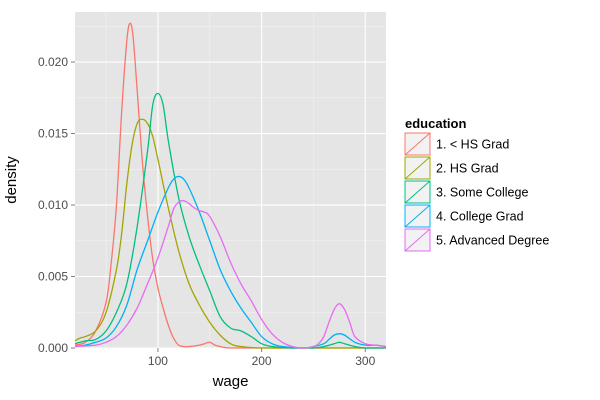 The image size is (600, 400). Describe the element at coordinates (492, 241) in the screenshot. I see `legend-label: 5. Advanced Degree` at that location.